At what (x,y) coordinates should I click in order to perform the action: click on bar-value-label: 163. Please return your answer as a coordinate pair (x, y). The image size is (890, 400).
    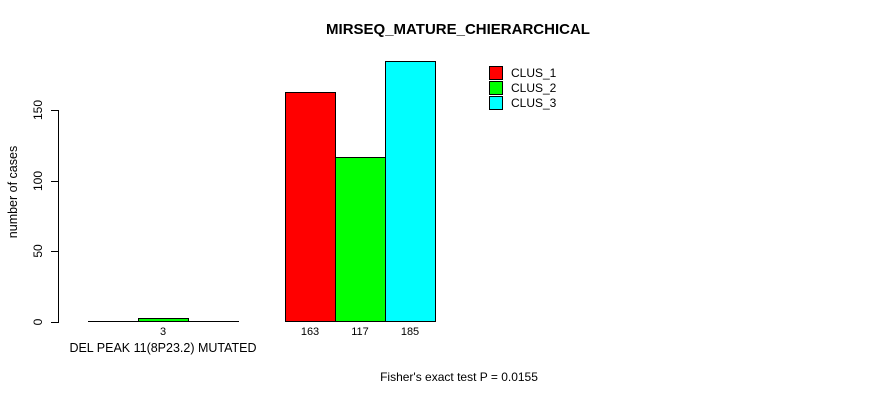
    Looking at the image, I should click on (310, 332).